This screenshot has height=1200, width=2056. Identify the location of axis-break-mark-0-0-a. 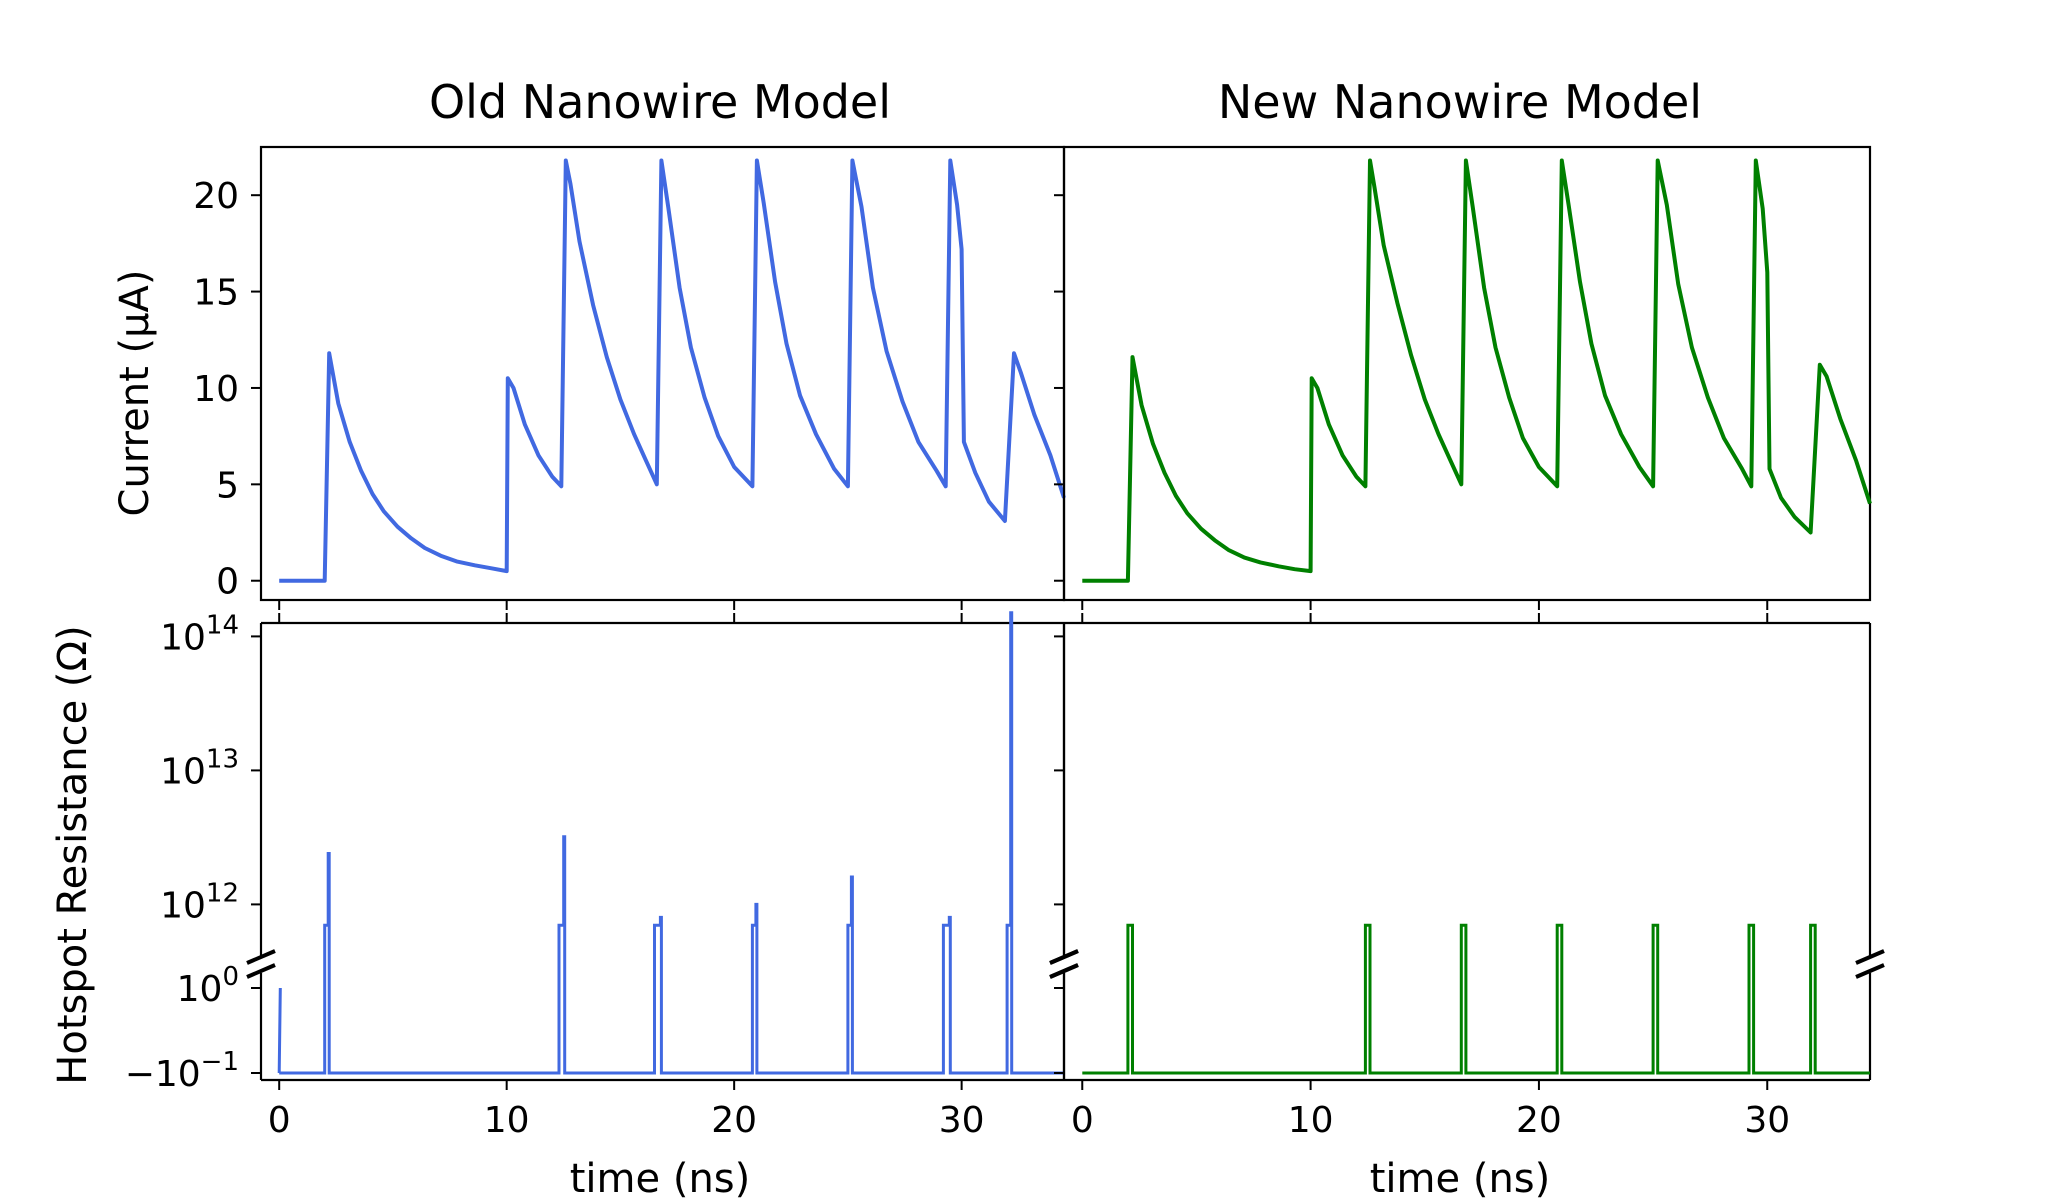
(261, 957).